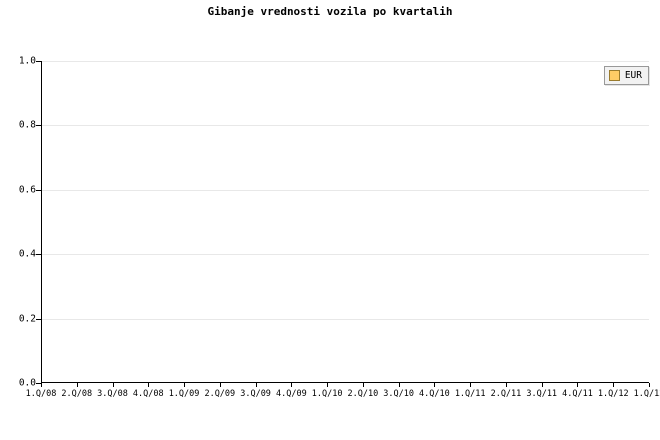 This screenshot has width=660, height=440. Describe the element at coordinates (577, 394) in the screenshot. I see `x-tick-label: 4.Q/11` at that location.